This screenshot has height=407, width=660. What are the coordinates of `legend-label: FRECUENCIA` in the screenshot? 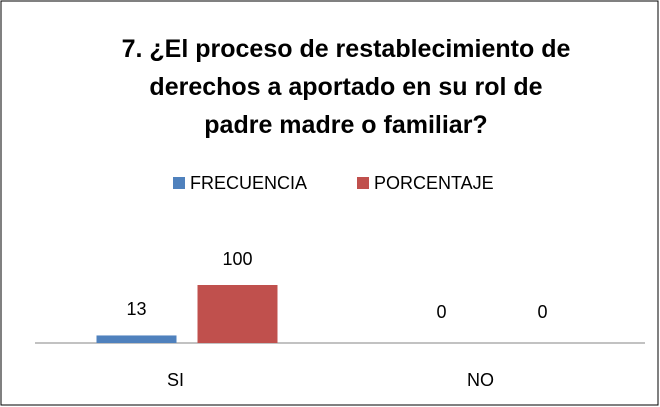 It's located at (248, 183).